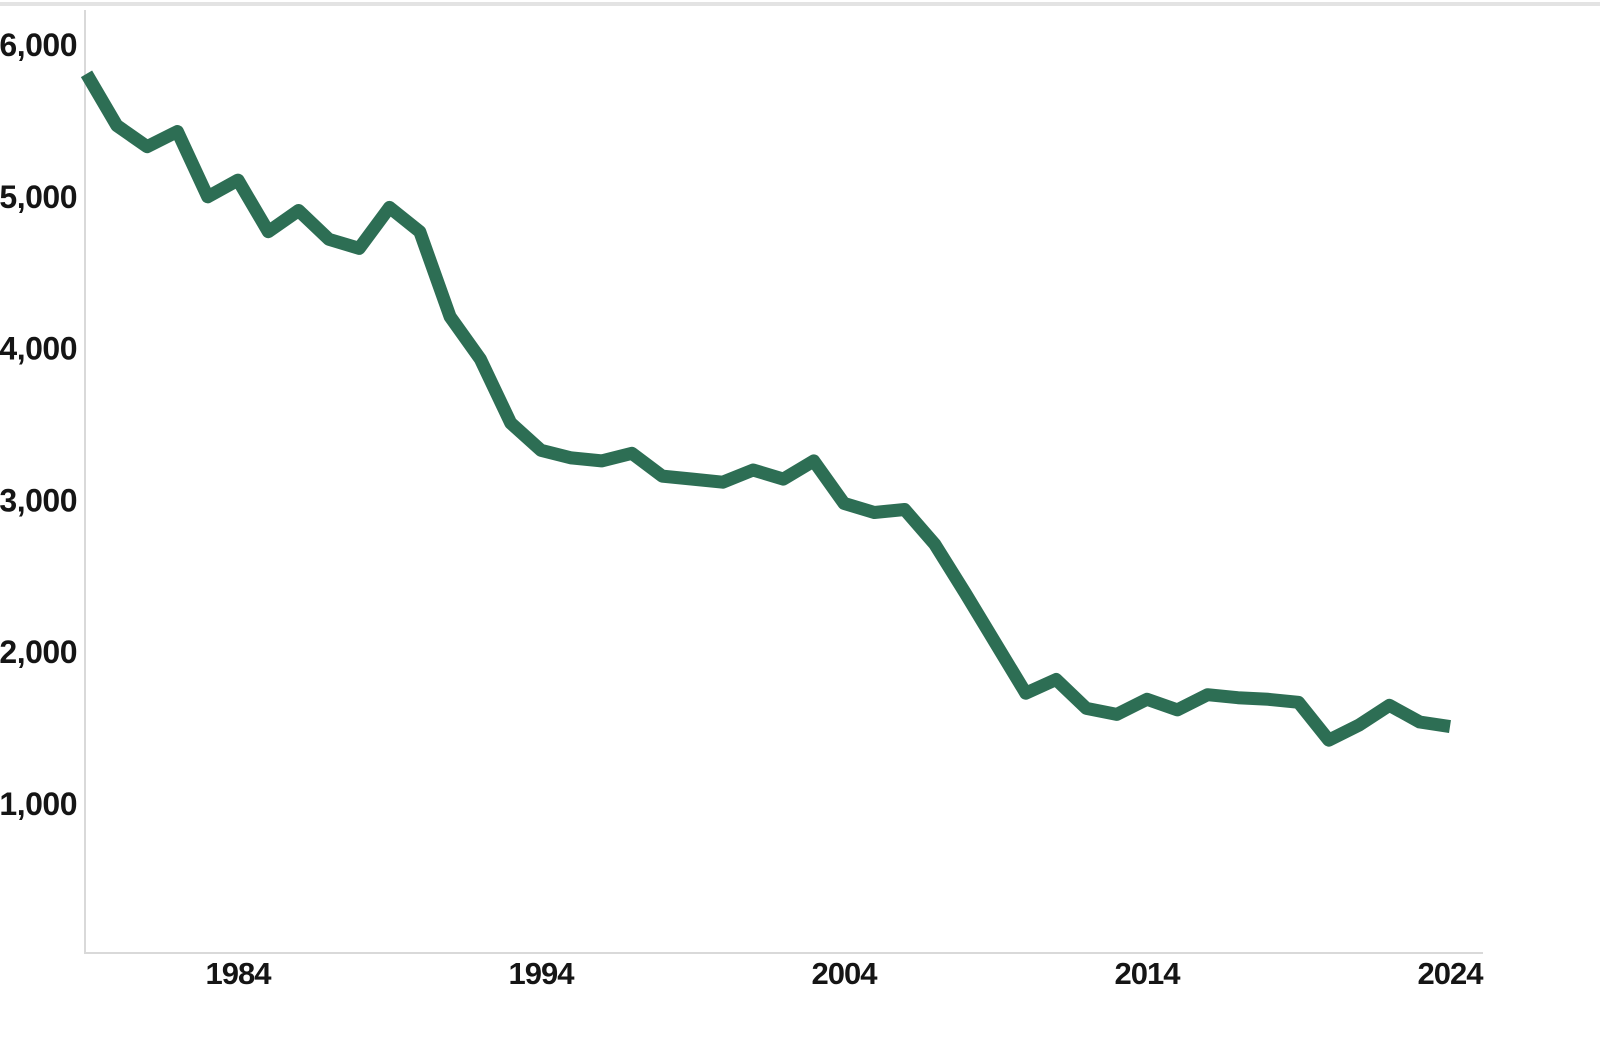 This screenshot has height=1039, width=1600. What do you see at coordinates (542, 973) in the screenshot?
I see `x-tick-label: 1994` at bounding box center [542, 973].